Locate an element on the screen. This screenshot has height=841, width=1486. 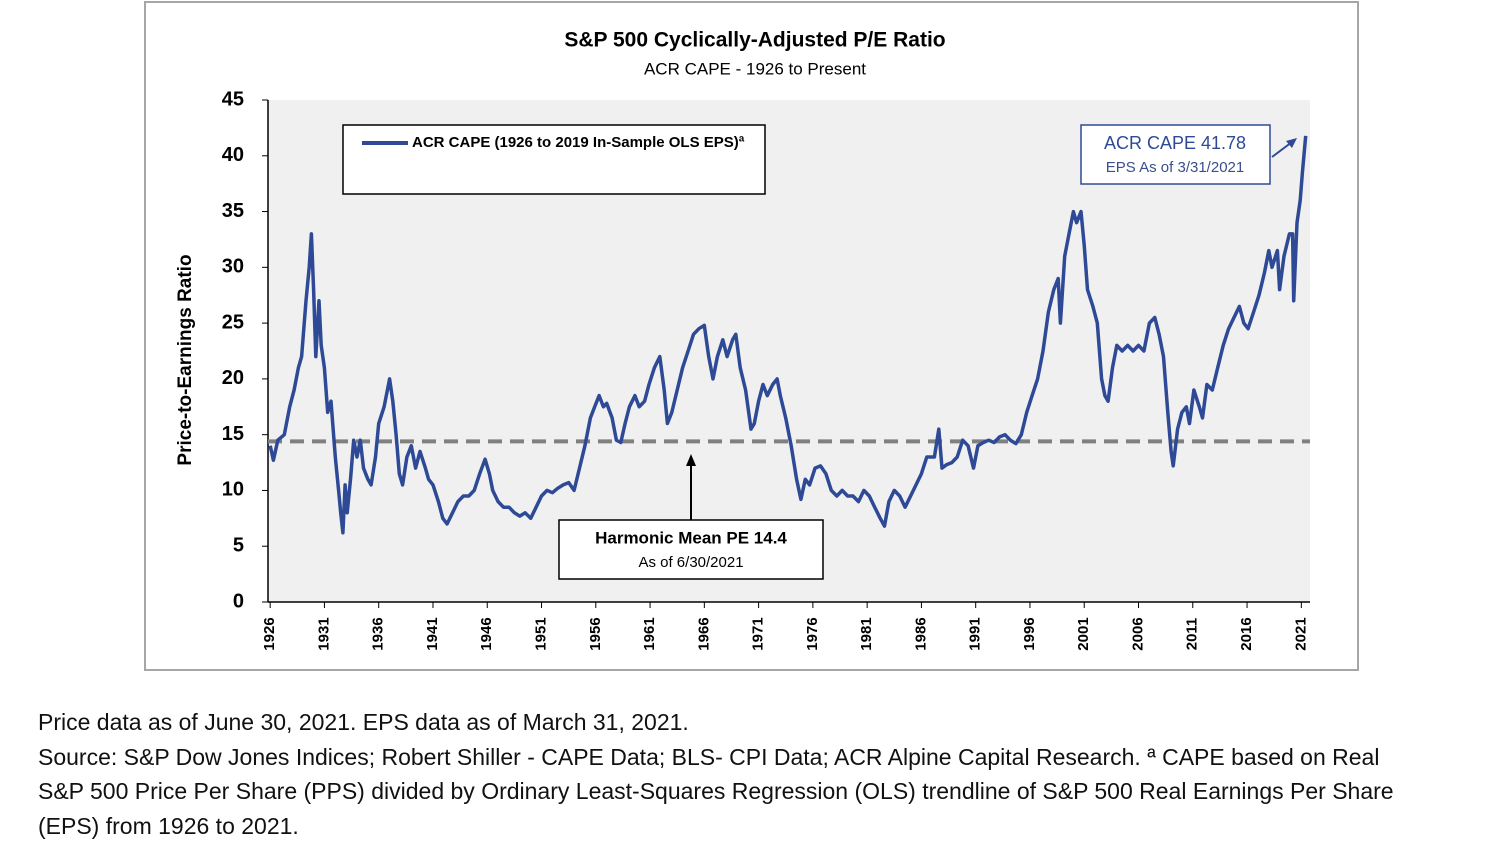
x-tick-label: 2016 is located at coordinates (1246, 633).